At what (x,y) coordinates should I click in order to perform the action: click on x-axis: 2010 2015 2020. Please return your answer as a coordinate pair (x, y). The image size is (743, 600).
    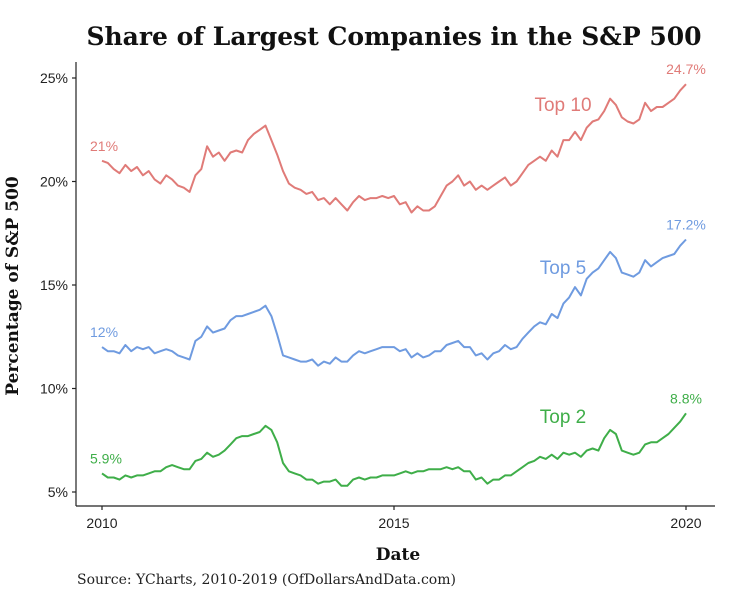
    Looking at the image, I should click on (395, 518).